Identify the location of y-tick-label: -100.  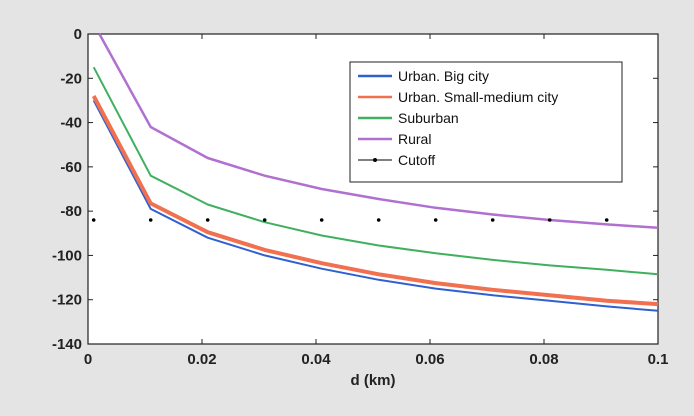
(67, 255).